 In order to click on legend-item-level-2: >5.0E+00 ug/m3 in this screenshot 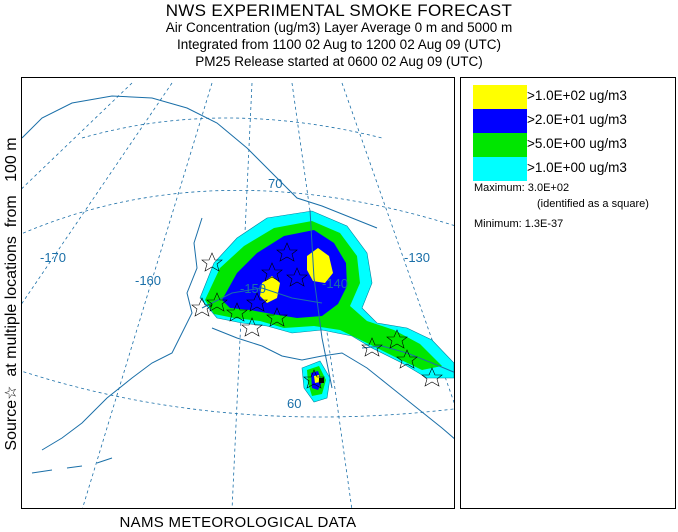, I will do `click(573, 145)`.